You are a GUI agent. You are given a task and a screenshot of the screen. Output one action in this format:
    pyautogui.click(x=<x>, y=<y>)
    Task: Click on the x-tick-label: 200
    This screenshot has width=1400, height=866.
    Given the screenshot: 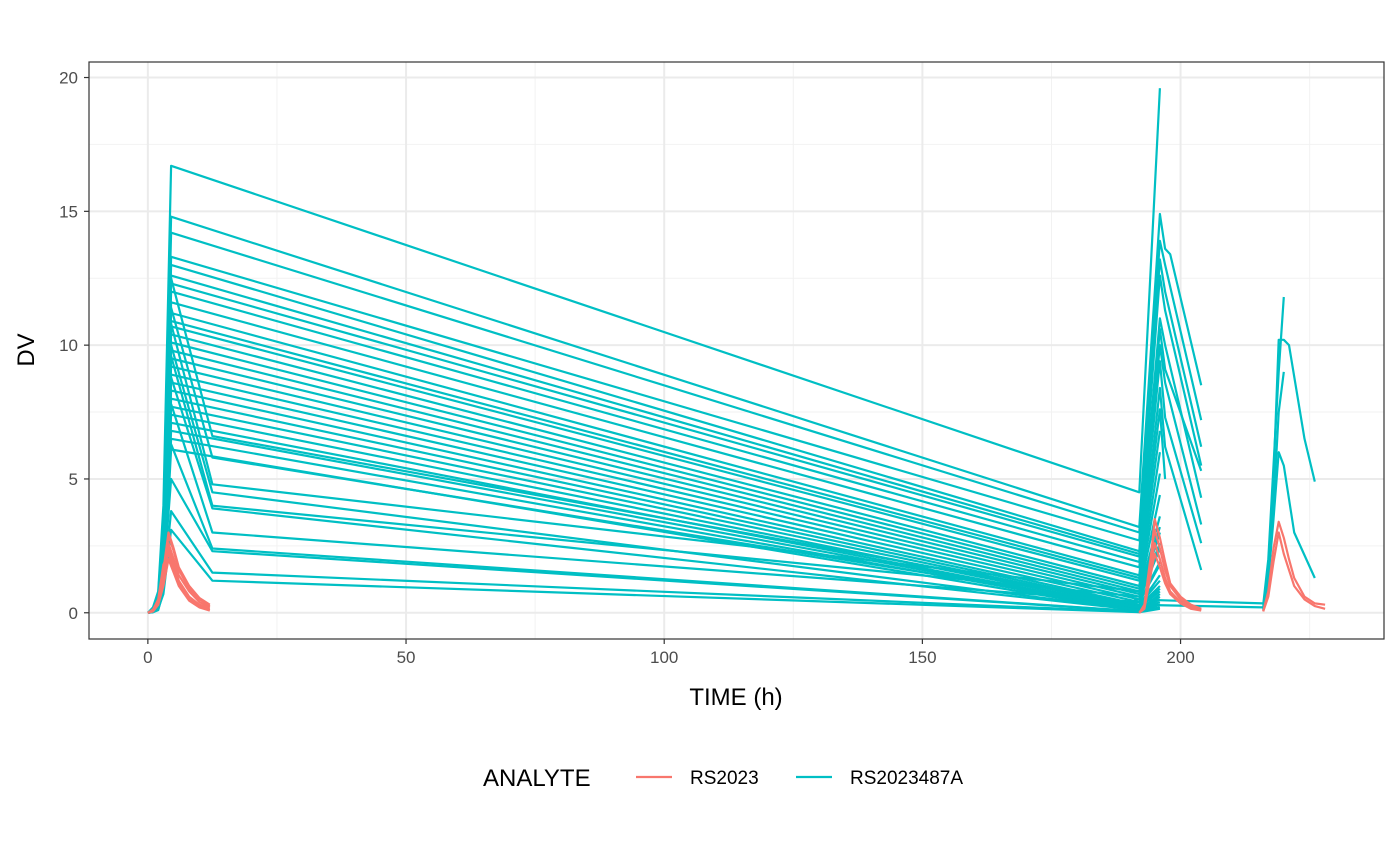 What is the action you would take?
    pyautogui.click(x=1180, y=657)
    